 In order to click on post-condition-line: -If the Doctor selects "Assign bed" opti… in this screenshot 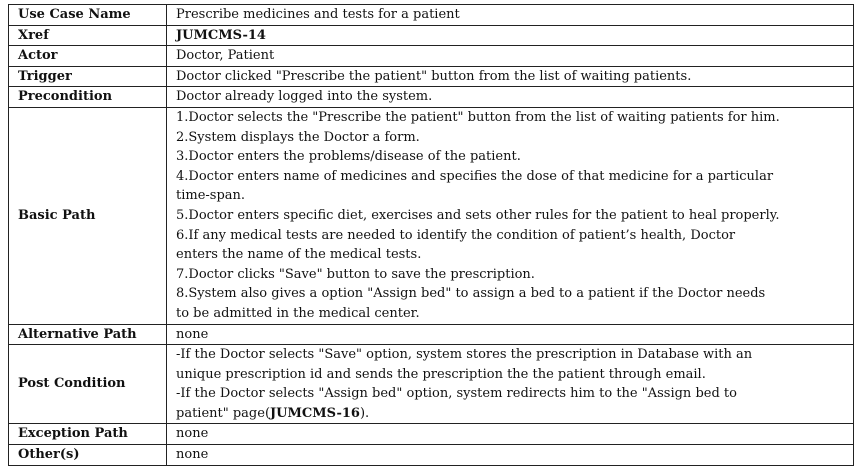, I will do `click(456, 394)`.